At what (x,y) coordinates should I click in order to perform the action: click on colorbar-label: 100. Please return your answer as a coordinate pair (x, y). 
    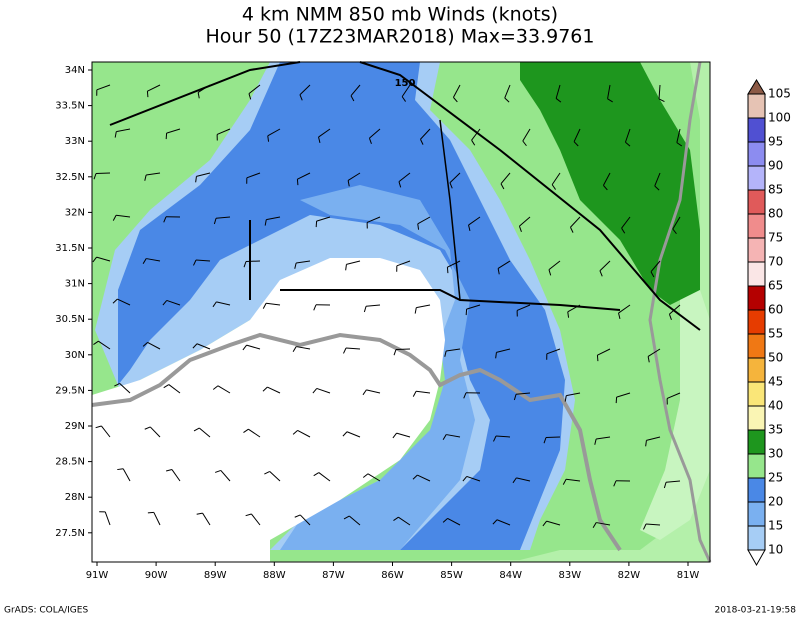
    Looking at the image, I should click on (779, 118).